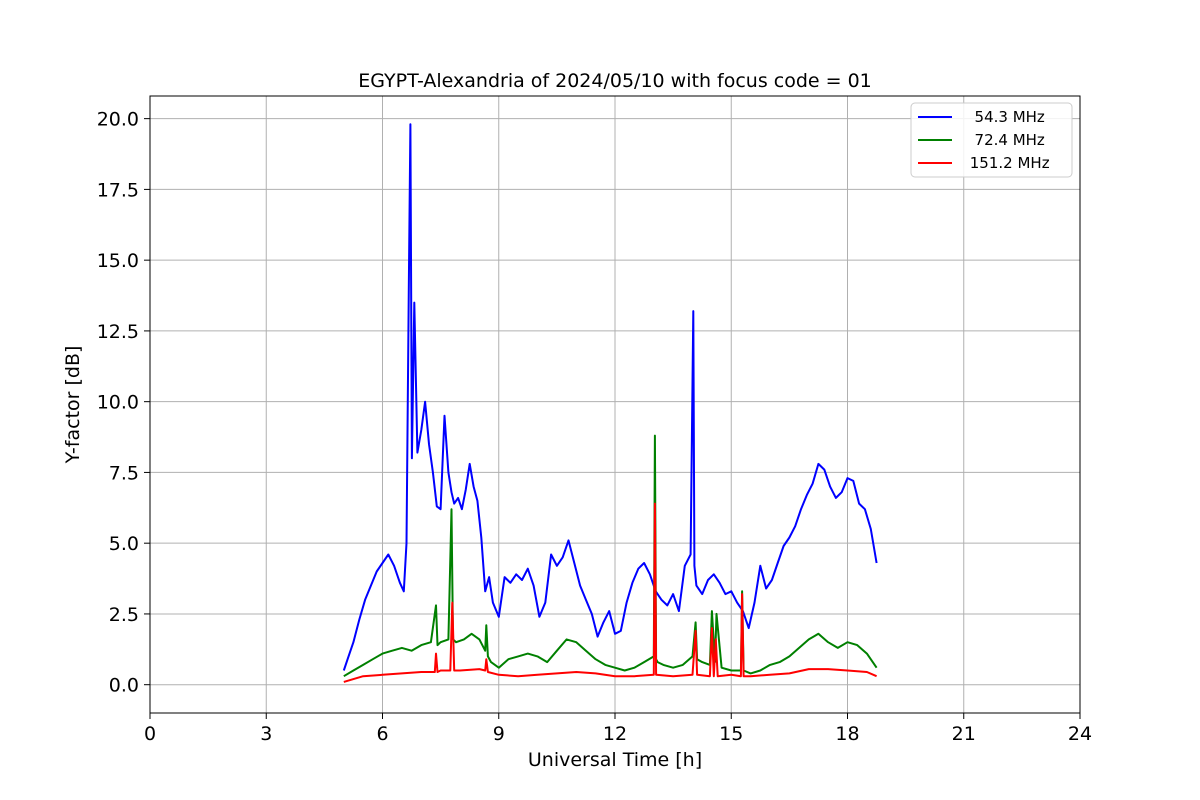  I want to click on y-tick-label: 5.0, so click(124, 544).